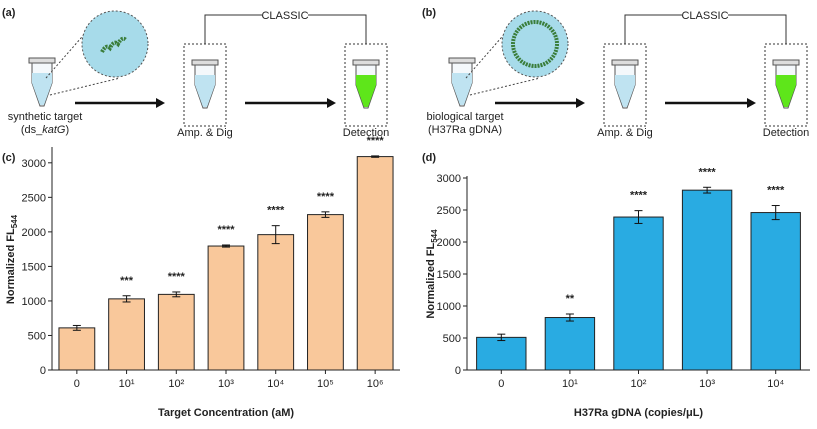 The height and width of the screenshot is (429, 817). What do you see at coordinates (639, 413) in the screenshot?
I see `x-axis-label: H37Ra gDNA (copies/μL)` at bounding box center [639, 413].